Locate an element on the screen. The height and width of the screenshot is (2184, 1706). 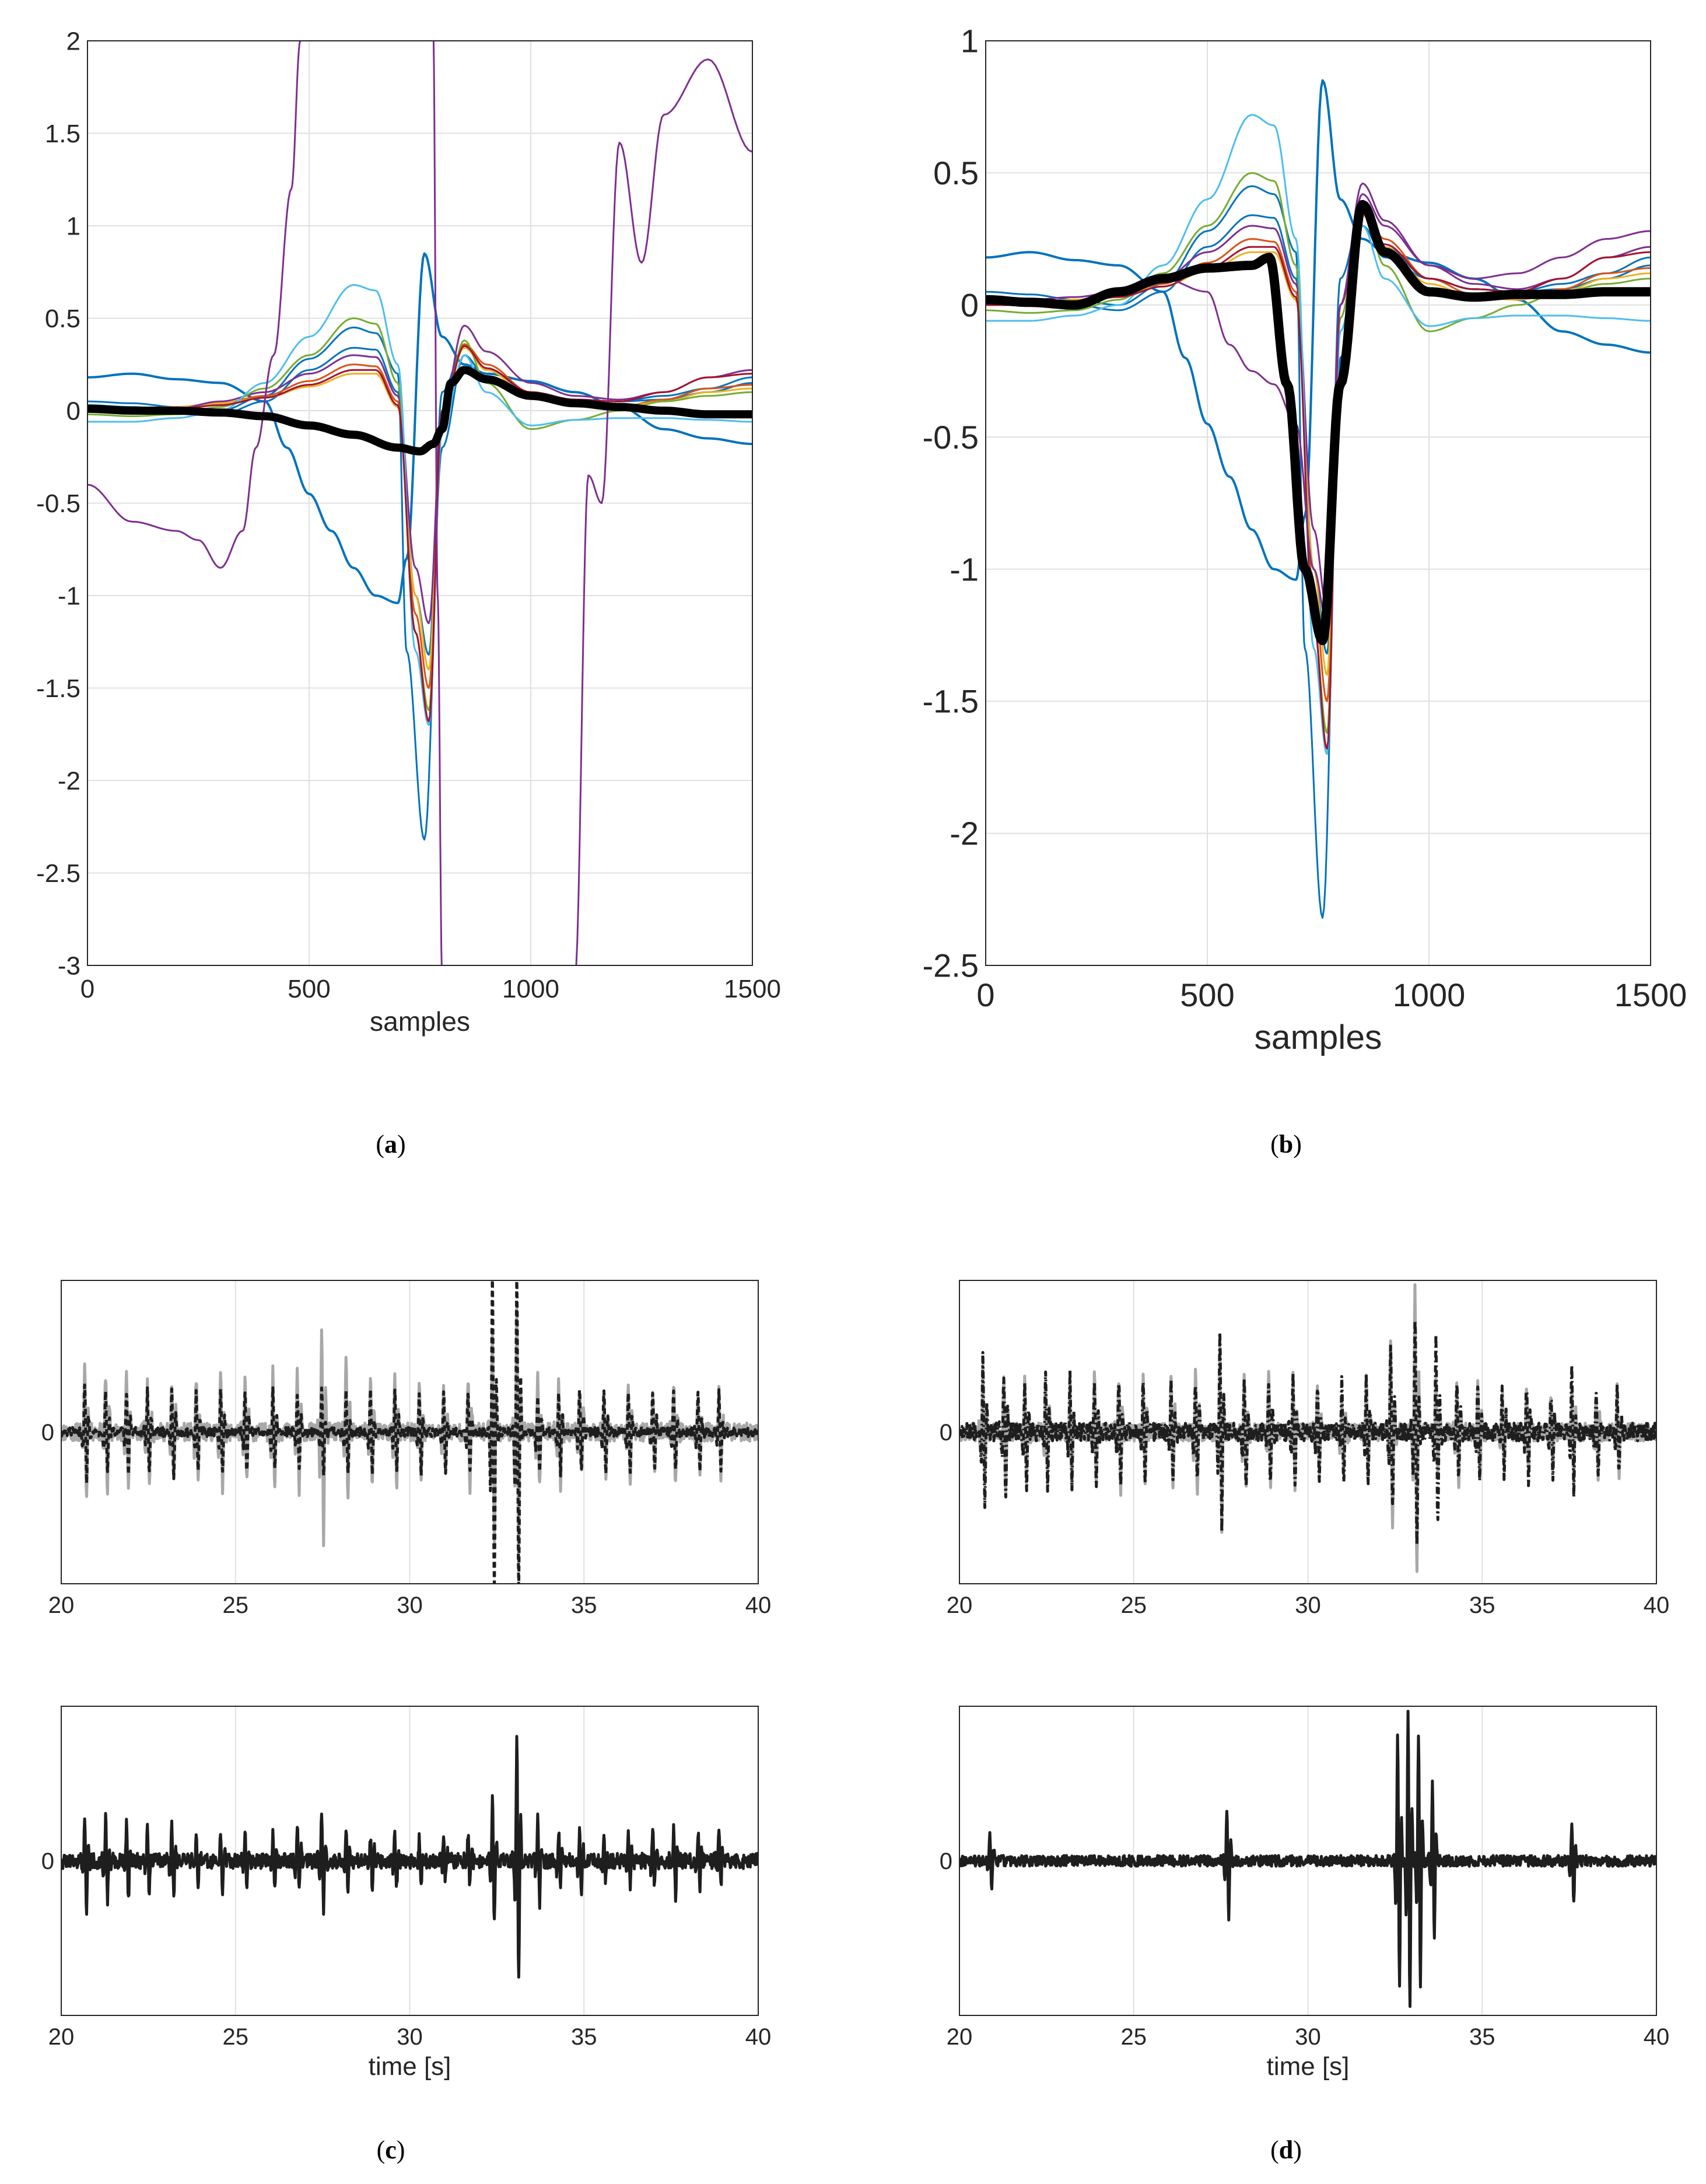
caption-a-letter: a is located at coordinates (391, 1144).